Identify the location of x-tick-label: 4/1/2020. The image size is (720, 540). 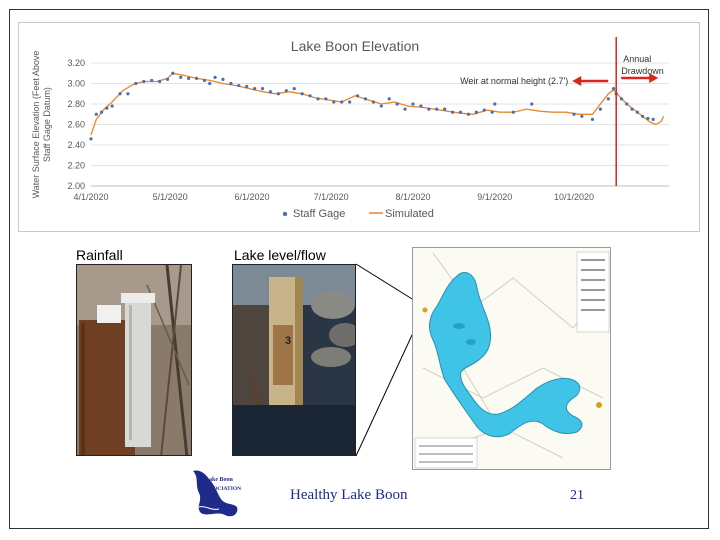
(90, 197).